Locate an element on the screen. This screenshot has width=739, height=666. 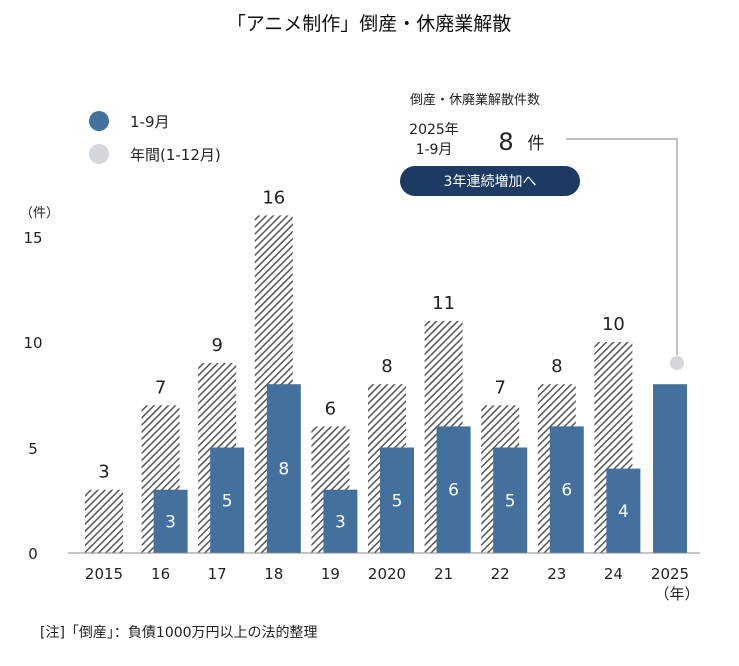
x-tick-label: 17 is located at coordinates (217, 574).